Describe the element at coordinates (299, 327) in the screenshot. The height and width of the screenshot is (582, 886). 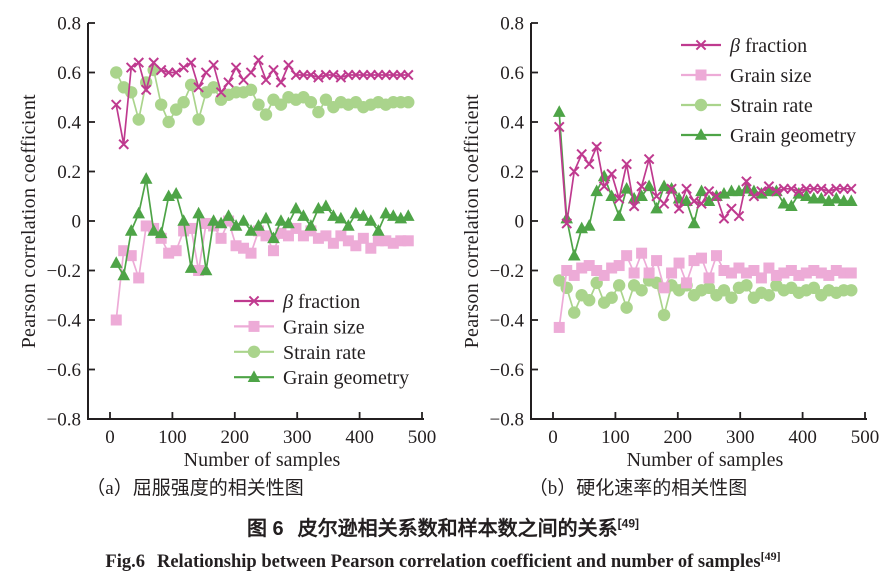
I see `legend-entry-grain-size: Grain size` at that location.